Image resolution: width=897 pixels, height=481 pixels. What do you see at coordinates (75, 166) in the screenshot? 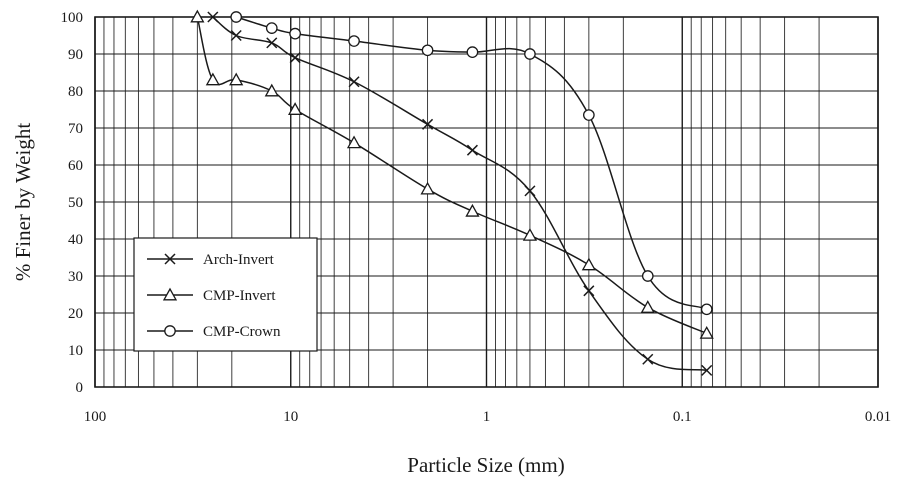
I see `y-tick-label: 60` at bounding box center [75, 166].